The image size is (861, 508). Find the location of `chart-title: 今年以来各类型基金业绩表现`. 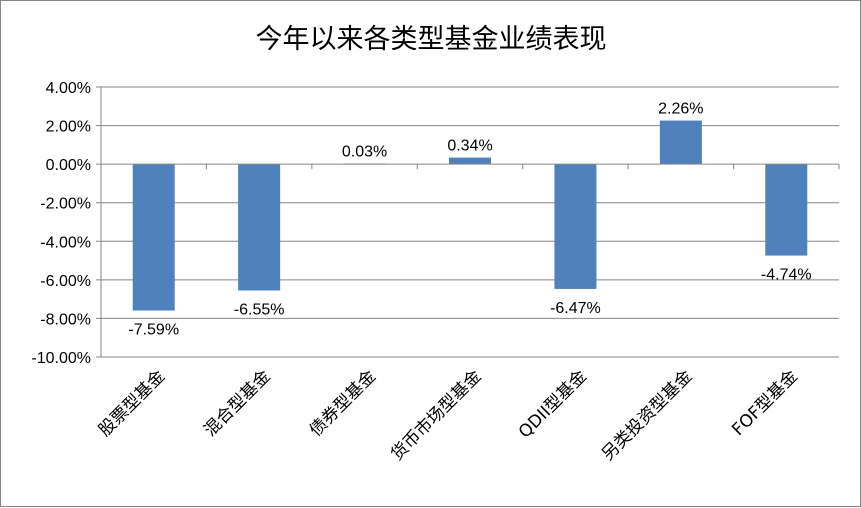

chart-title: 今年以来各类型基金业绩表现 is located at coordinates (431, 39).